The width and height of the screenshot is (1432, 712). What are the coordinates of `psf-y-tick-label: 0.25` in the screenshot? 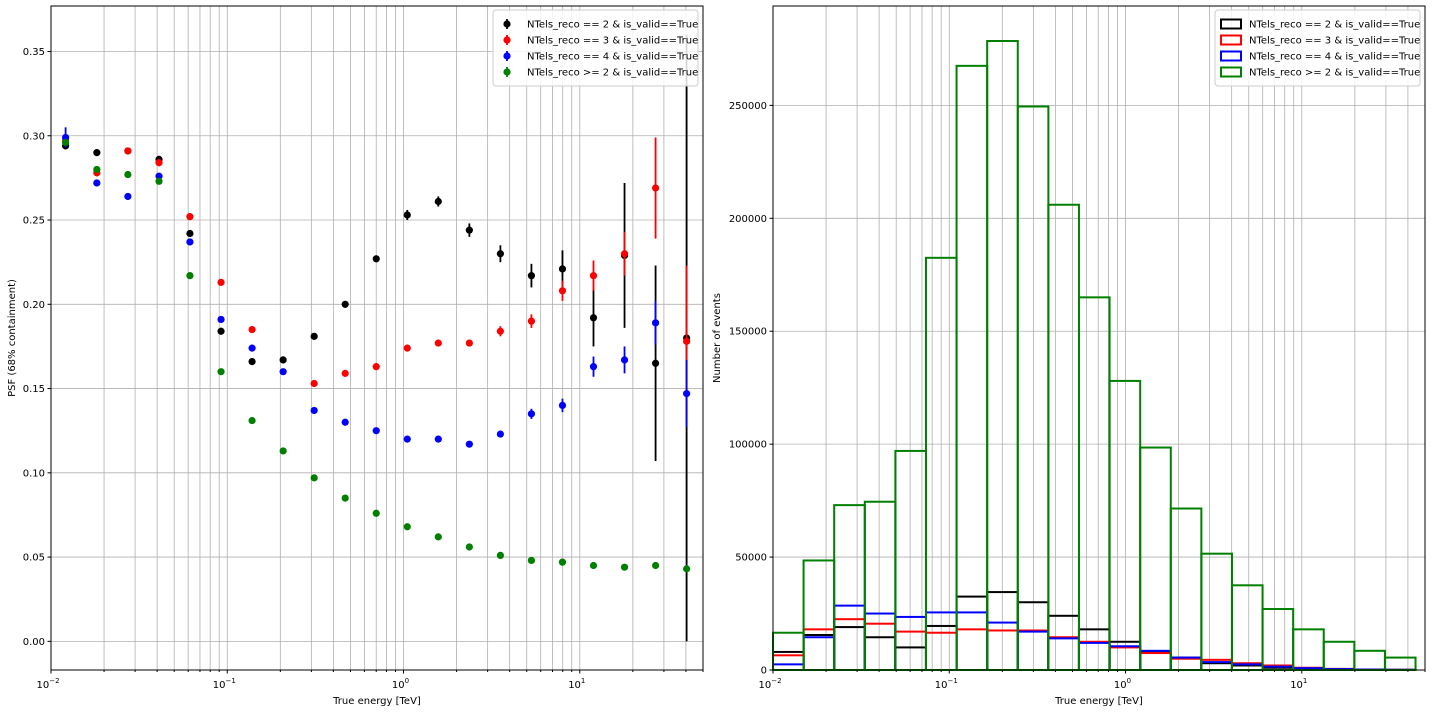 It's located at (34, 221).